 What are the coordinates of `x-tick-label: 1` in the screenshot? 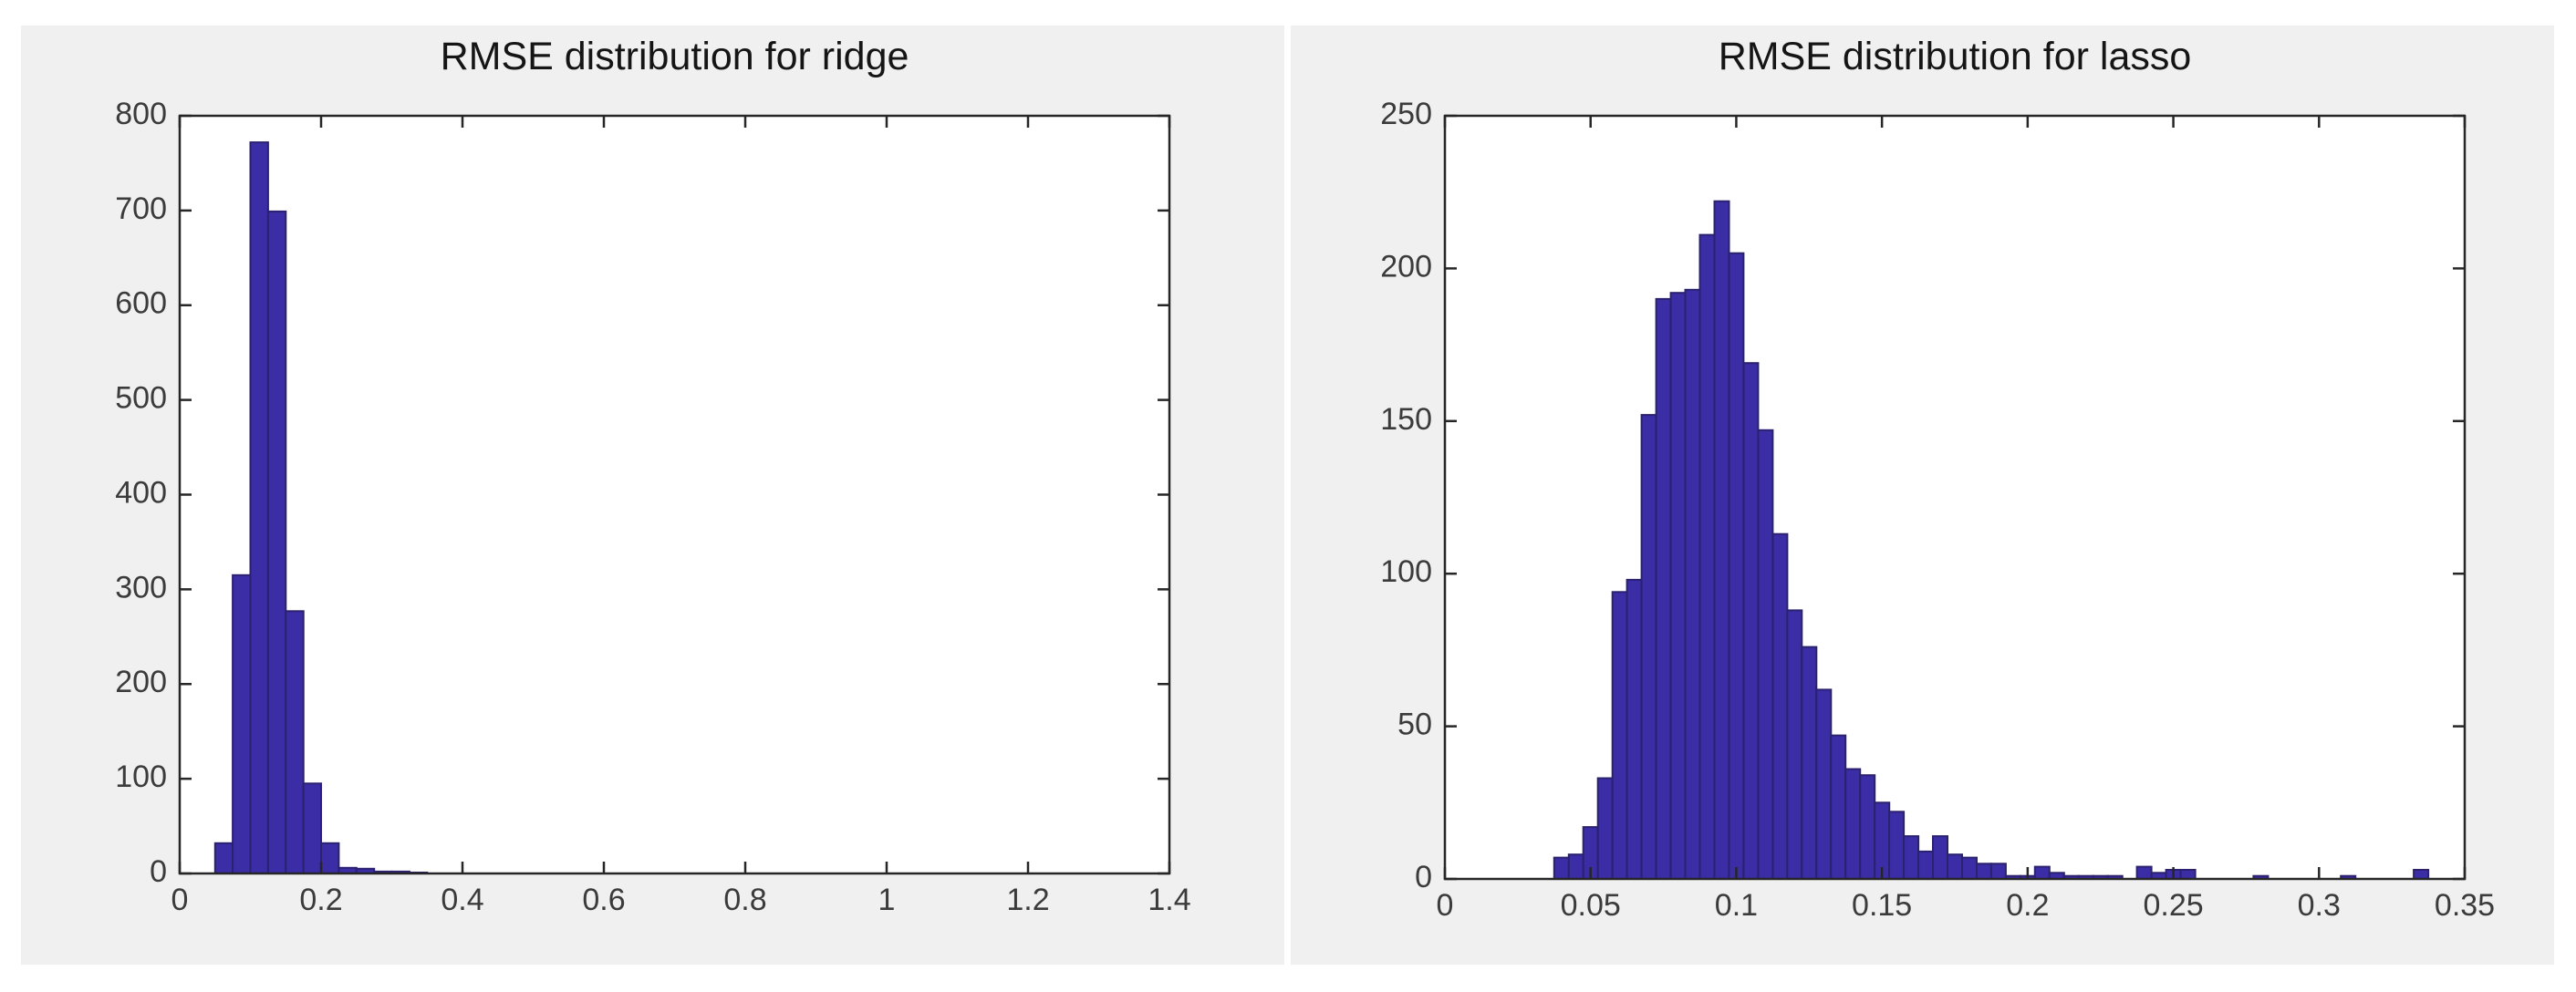 It's located at (887, 900).